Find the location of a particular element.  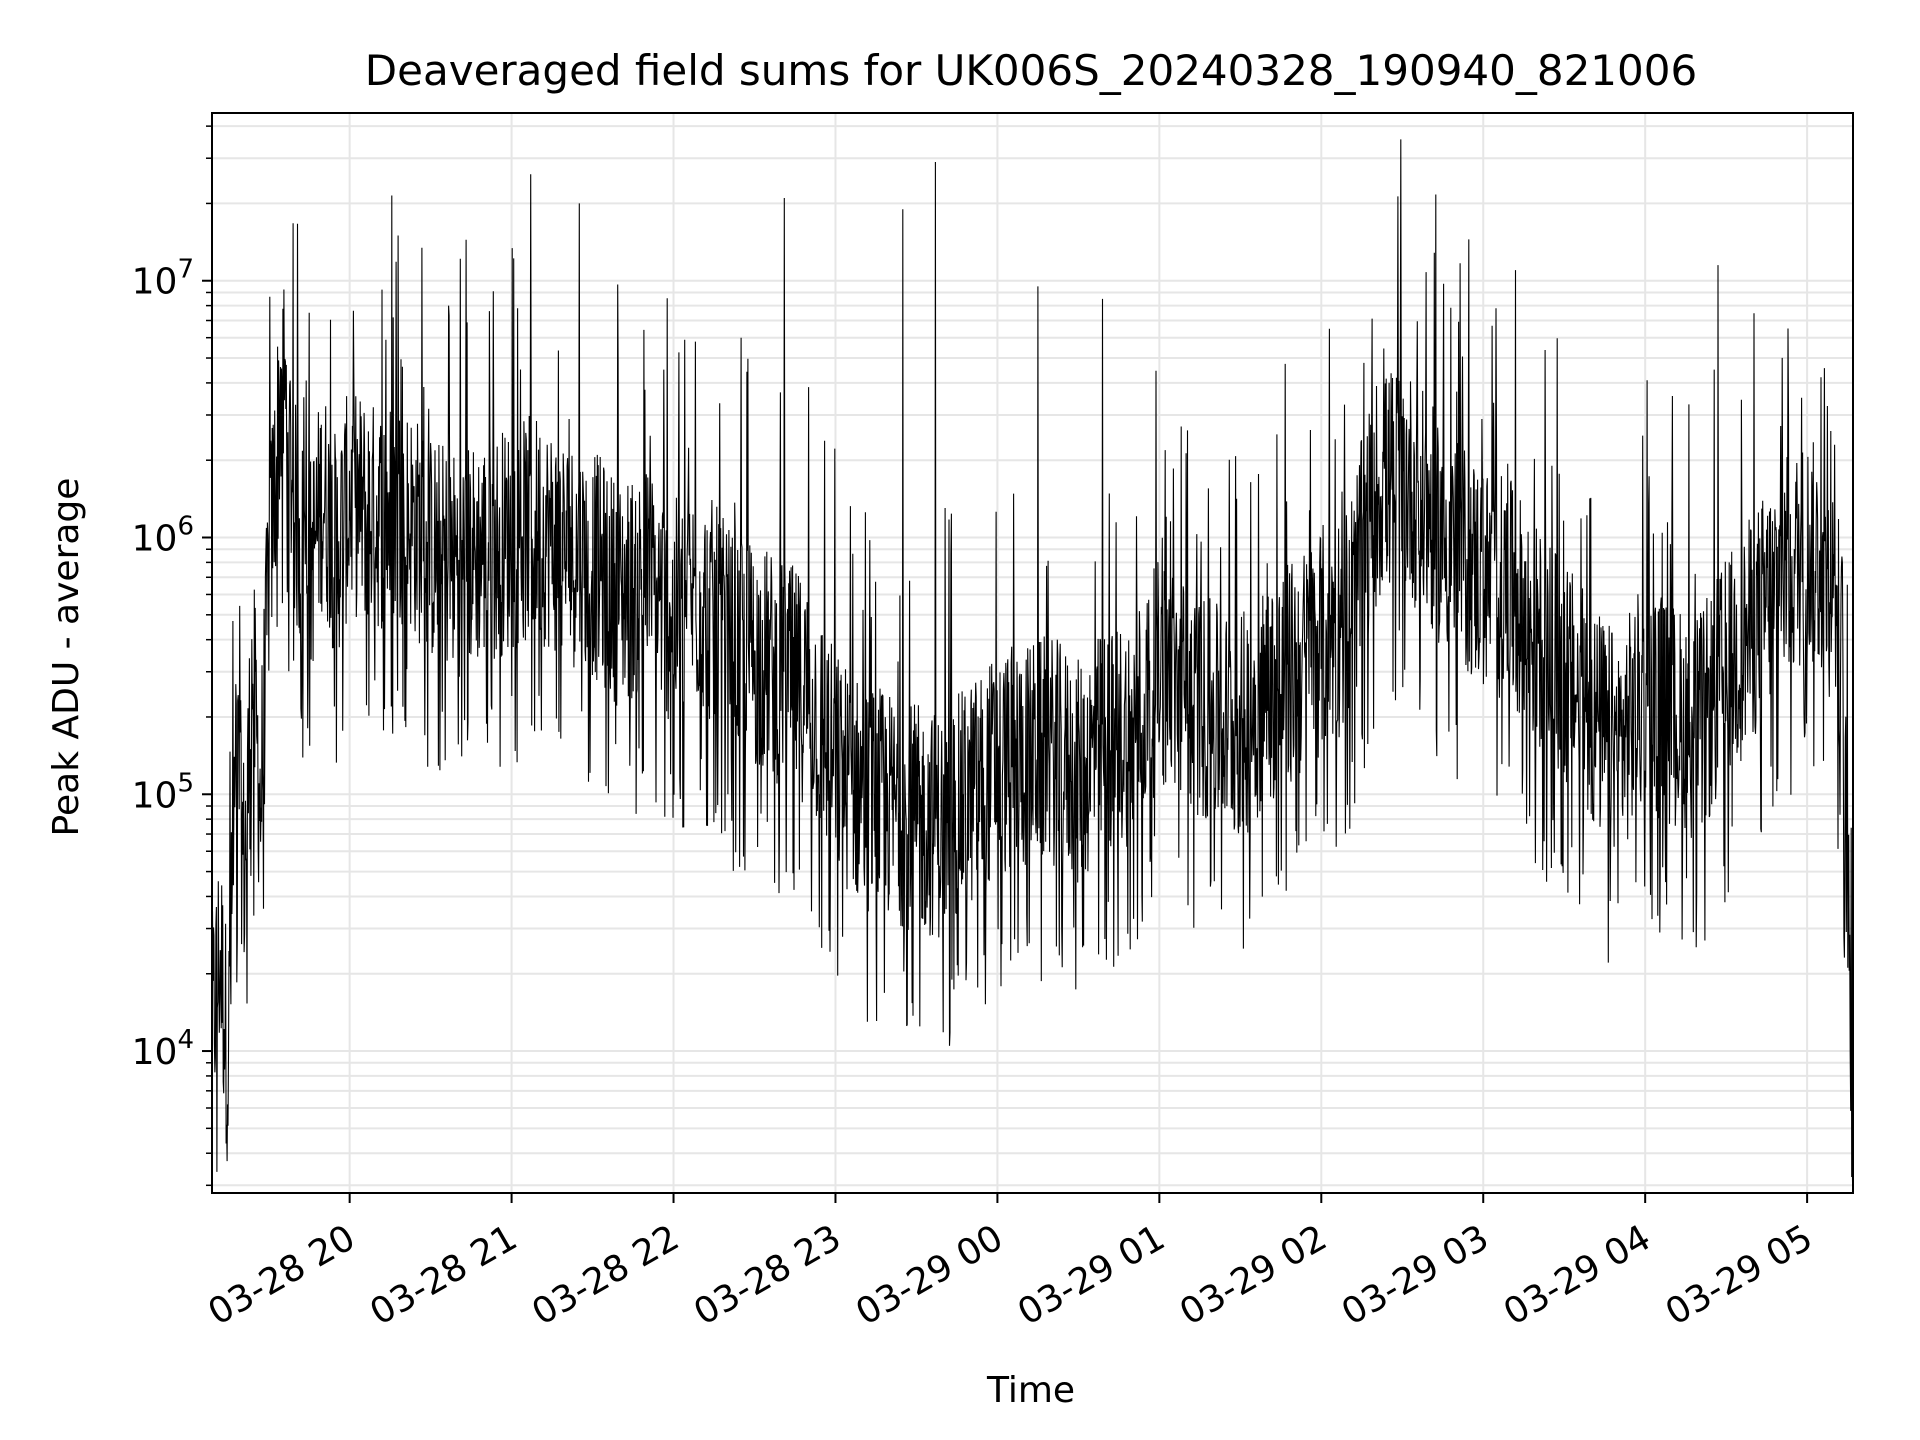

x-tick-label: 03-29 02 is located at coordinates (1253, 1275).